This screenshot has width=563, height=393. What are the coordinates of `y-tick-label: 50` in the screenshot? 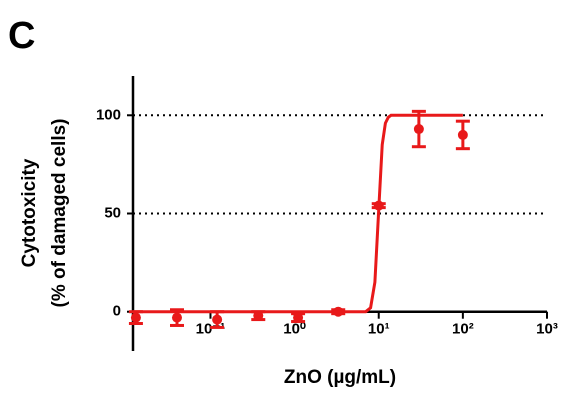 It's located at (112, 212).